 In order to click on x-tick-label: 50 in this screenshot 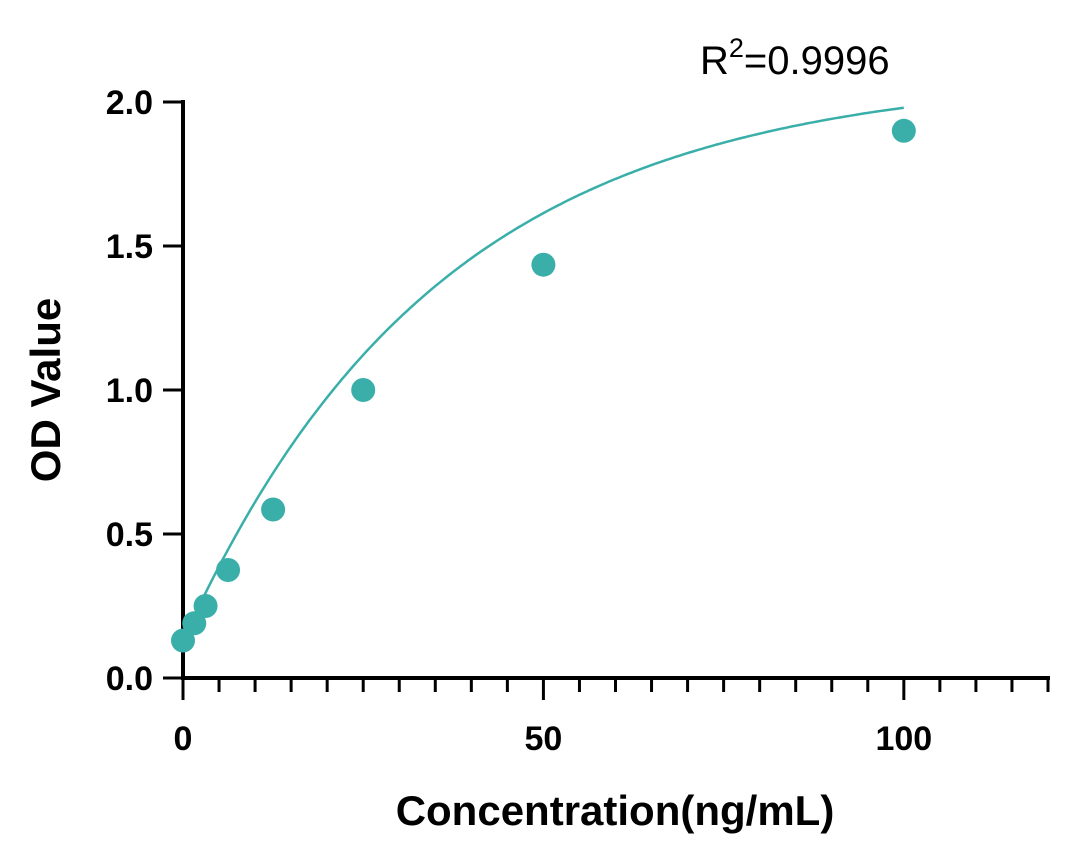, I will do `click(544, 739)`.